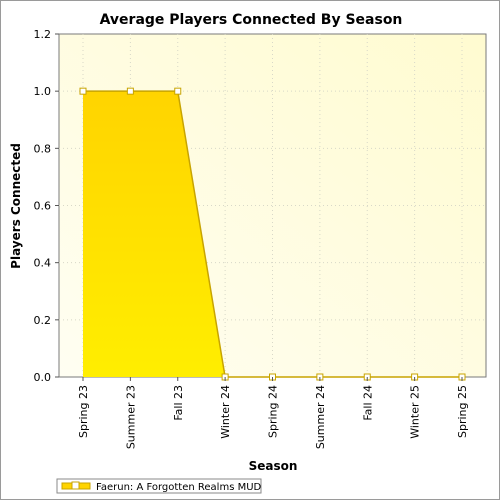 Image resolution: width=500 pixels, height=501 pixels. What do you see at coordinates (225, 412) in the screenshot?
I see `x-tick-label: Winter 24` at bounding box center [225, 412].